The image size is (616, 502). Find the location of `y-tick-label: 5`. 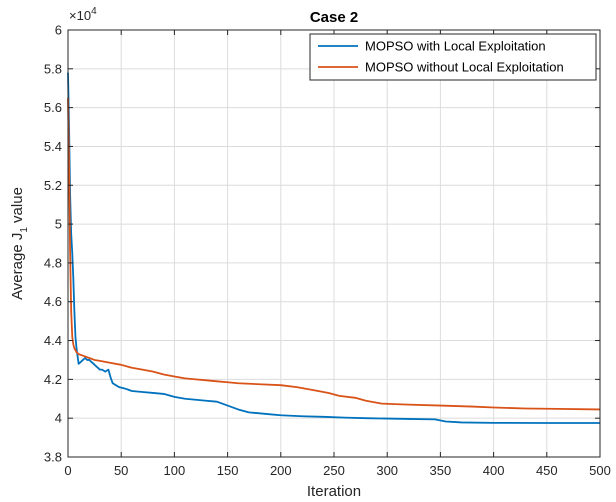

y-tick-label: 5 is located at coordinates (58, 224).